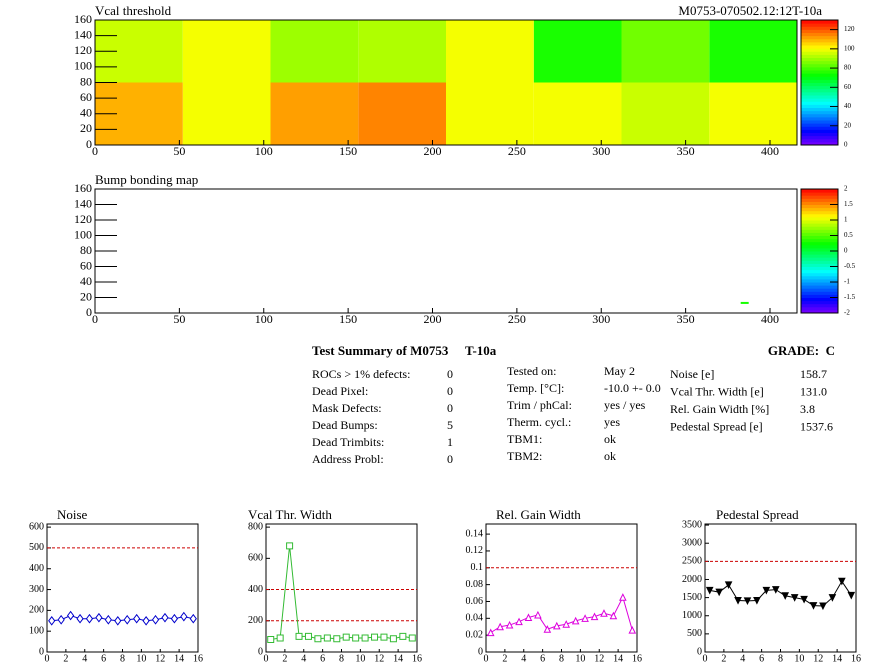  Describe the element at coordinates (179, 151) in the screenshot. I see `x-tick-label: 50` at that location.